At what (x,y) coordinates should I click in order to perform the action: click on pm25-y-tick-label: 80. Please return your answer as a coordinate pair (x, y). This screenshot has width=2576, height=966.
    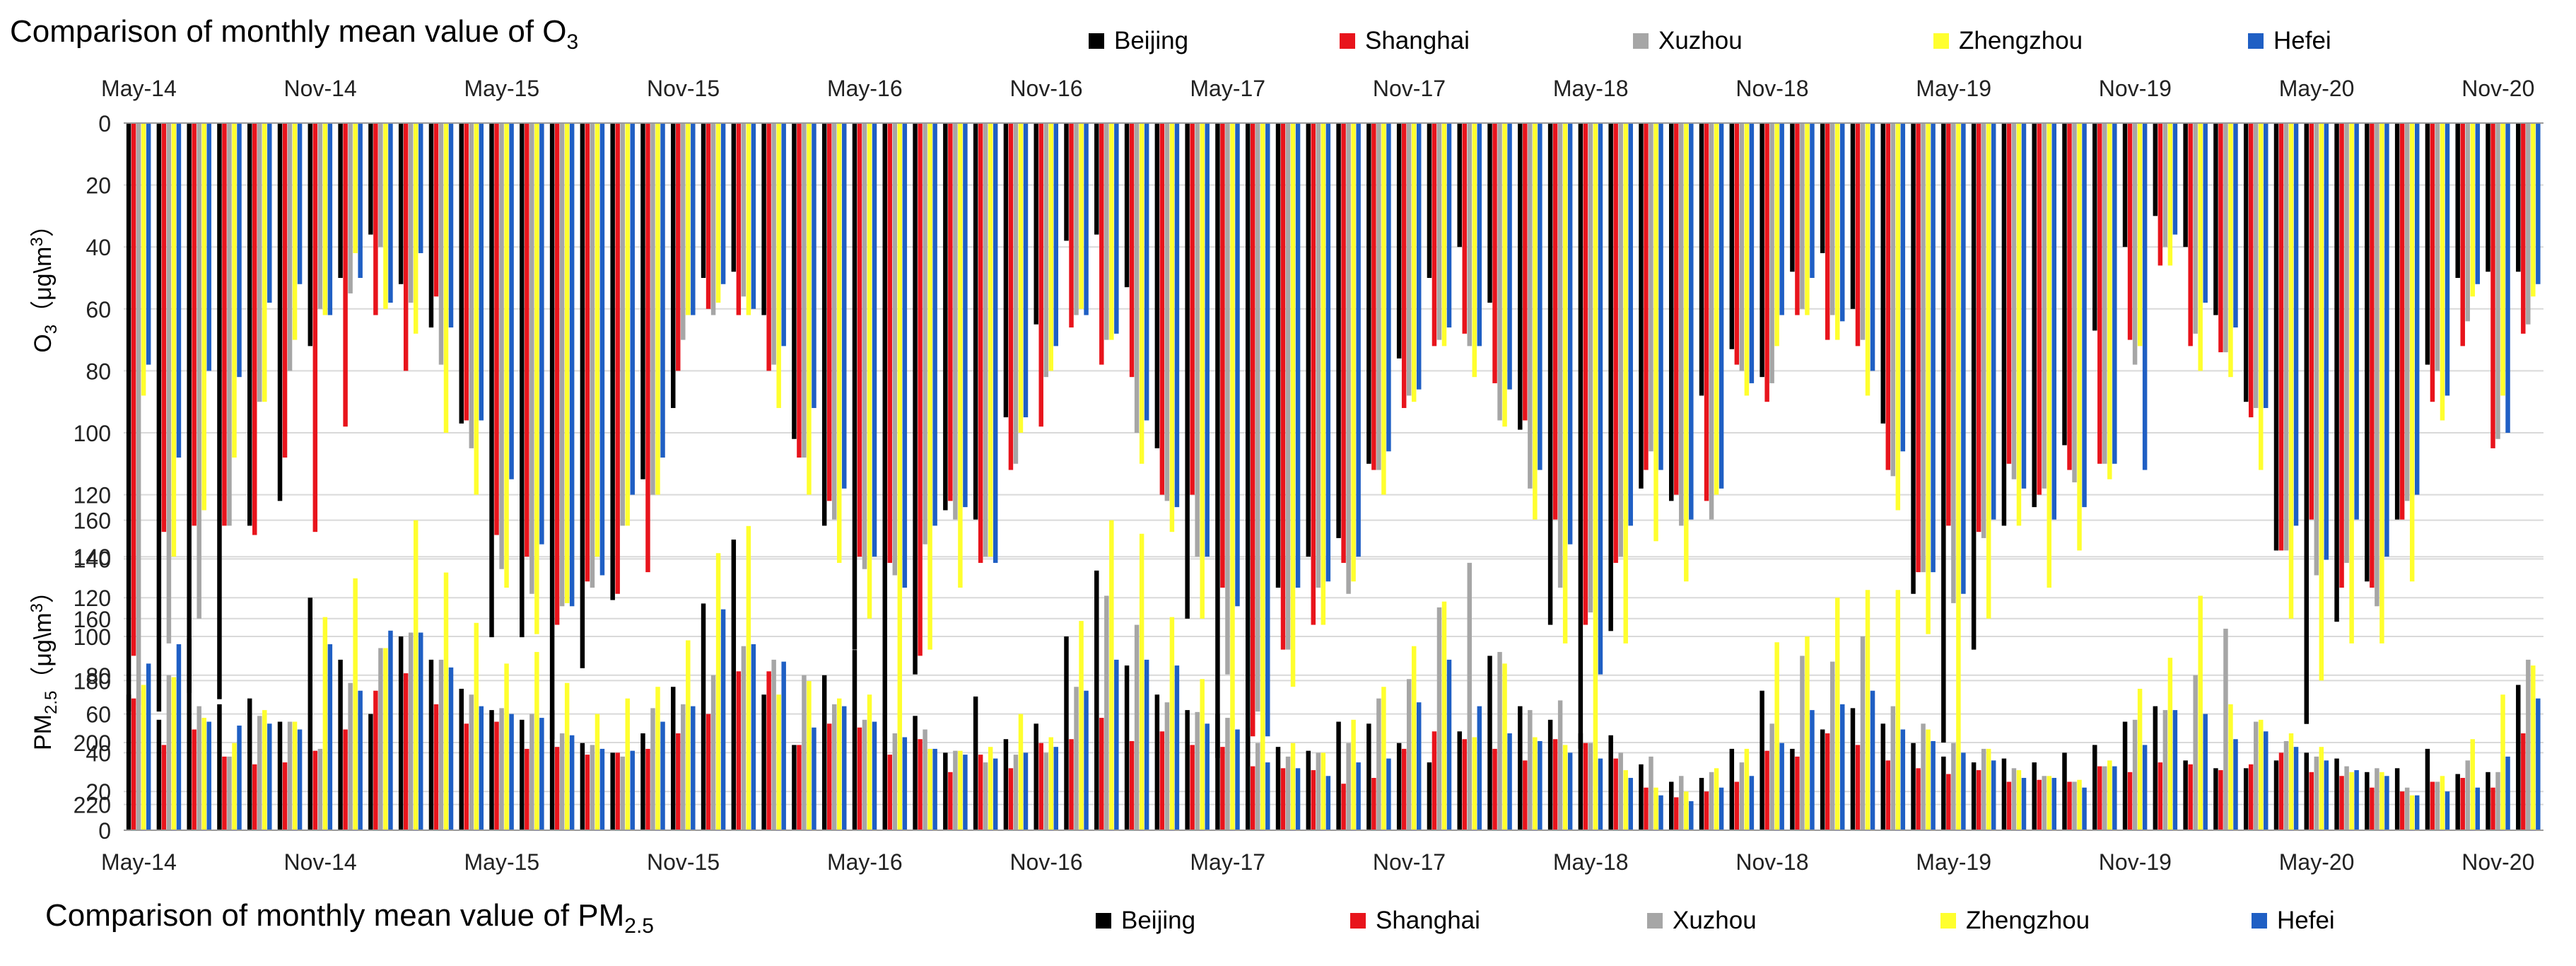
    Looking at the image, I should click on (98, 676).